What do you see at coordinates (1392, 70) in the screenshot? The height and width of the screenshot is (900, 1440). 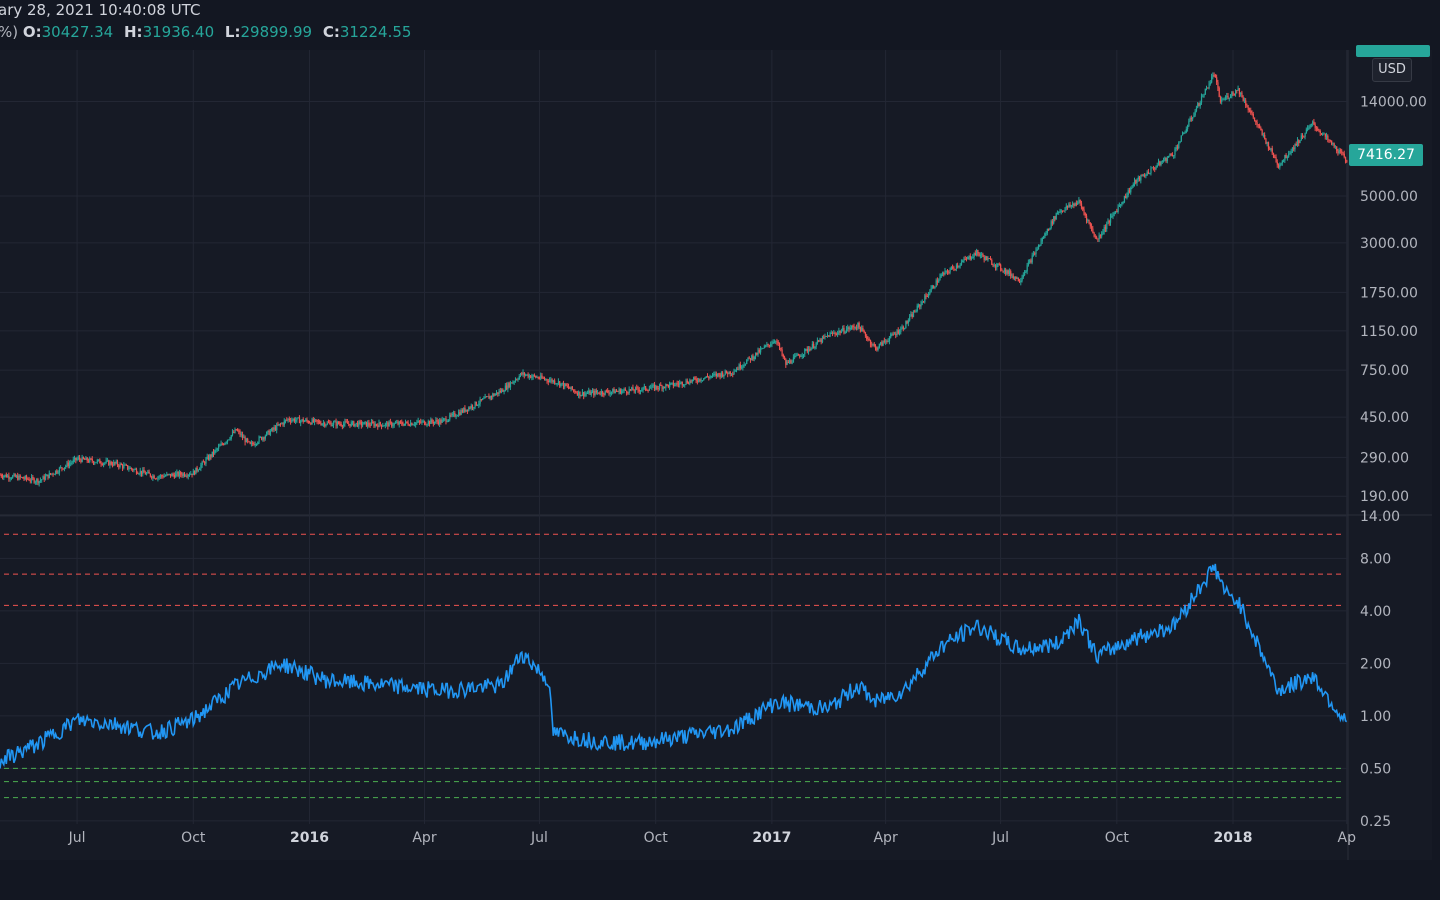 I see `currency-selector: USD` at bounding box center [1392, 70].